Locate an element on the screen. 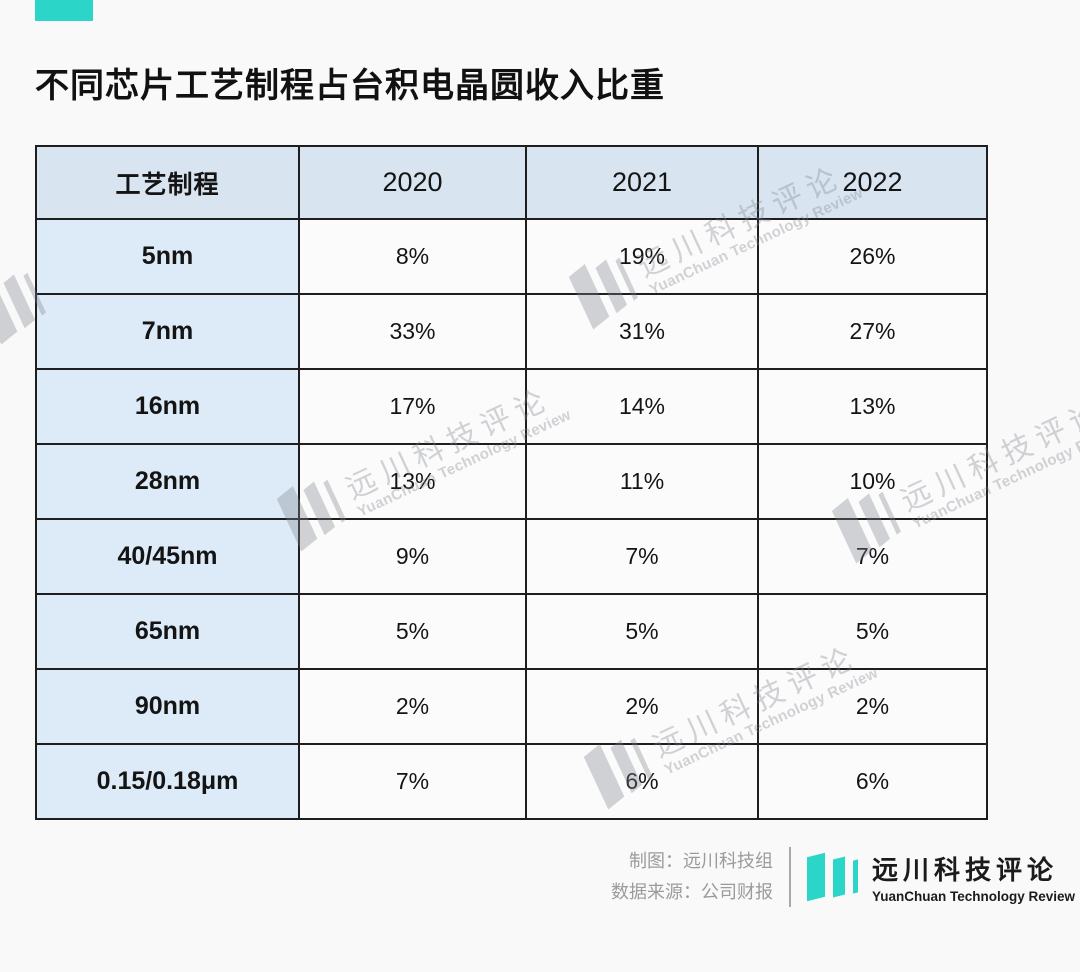 This screenshot has width=1080, height=972. table-row: 28nm 13% 11% 10% is located at coordinates (511, 481).